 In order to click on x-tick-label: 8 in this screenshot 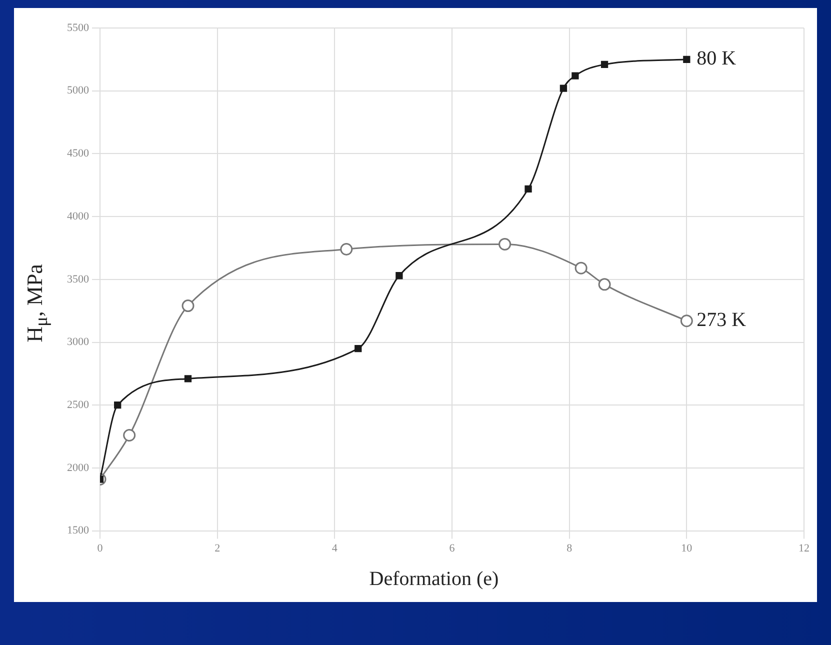, I will do `click(569, 548)`.